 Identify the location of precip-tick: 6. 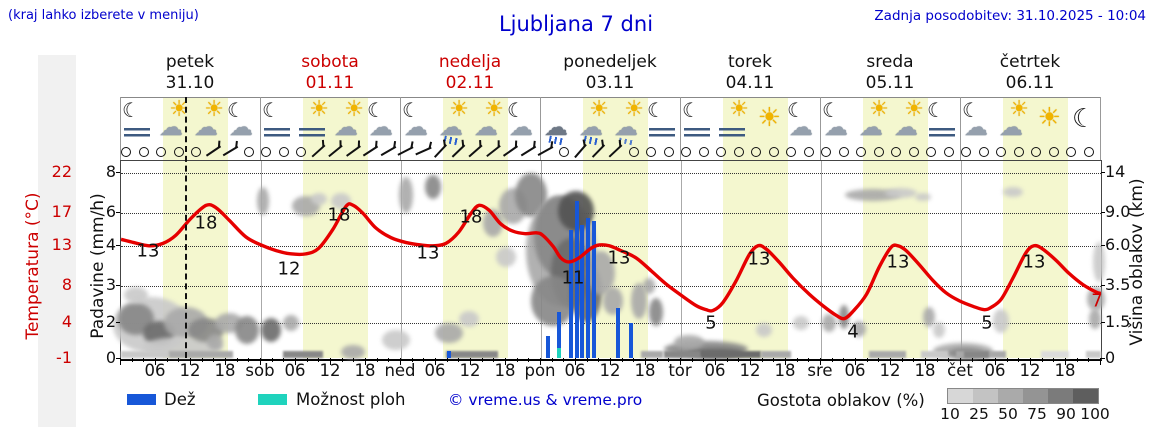
(110, 211).